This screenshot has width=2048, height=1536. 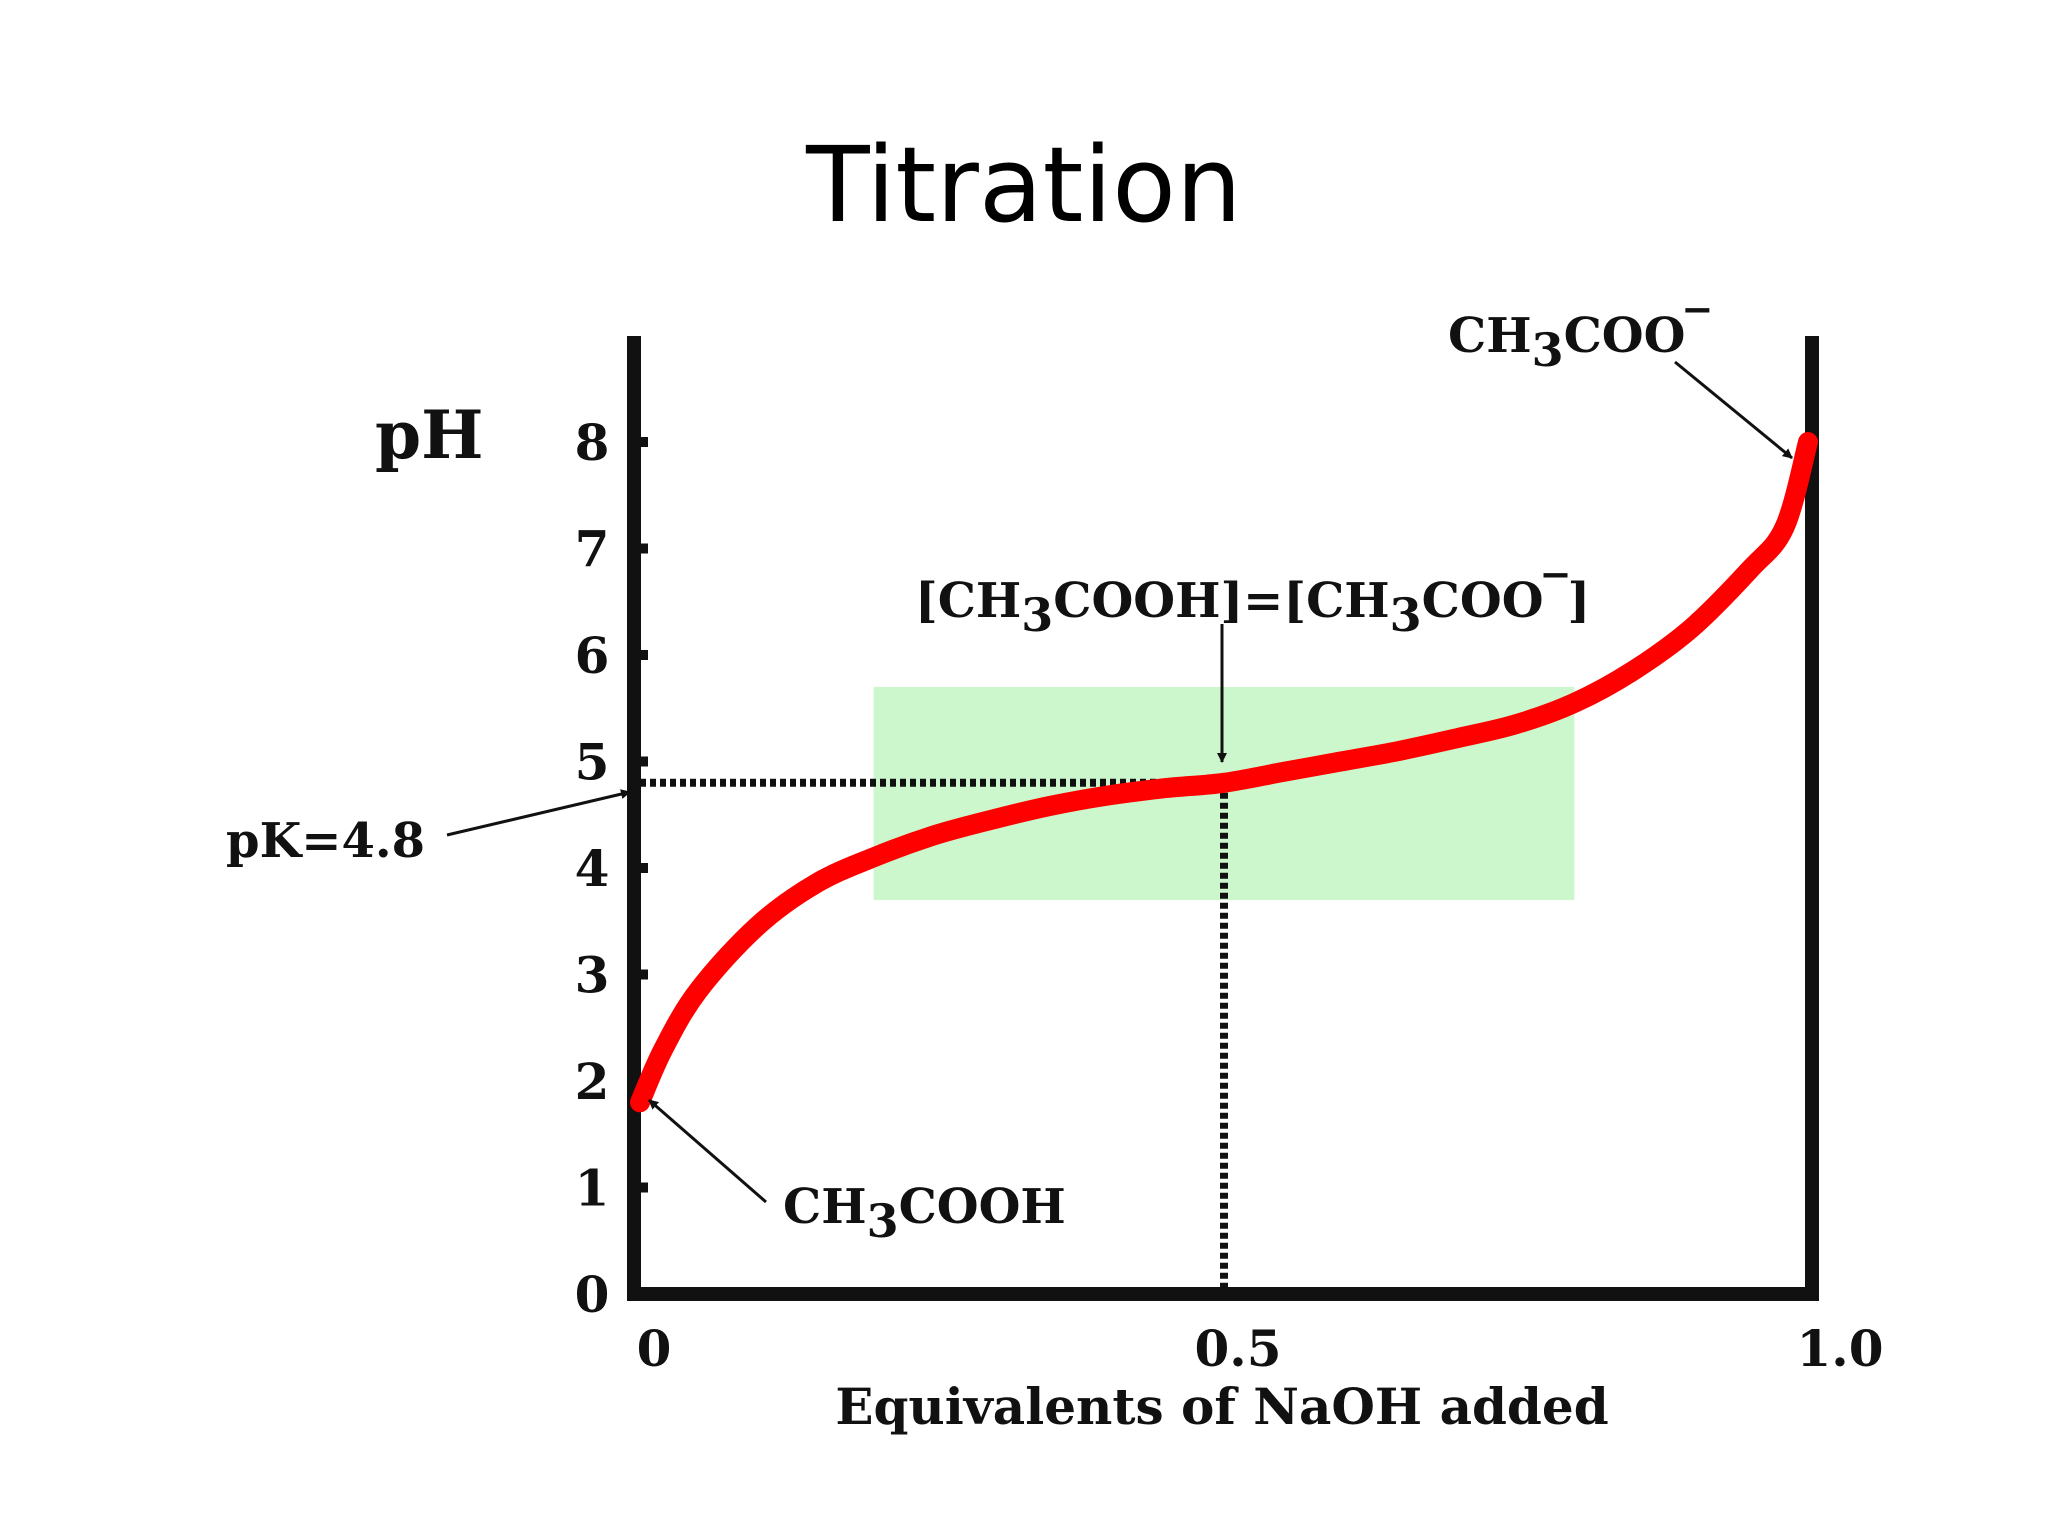 What do you see at coordinates (924, 1213) in the screenshot?
I see `acid-label: CH3COOH` at bounding box center [924, 1213].